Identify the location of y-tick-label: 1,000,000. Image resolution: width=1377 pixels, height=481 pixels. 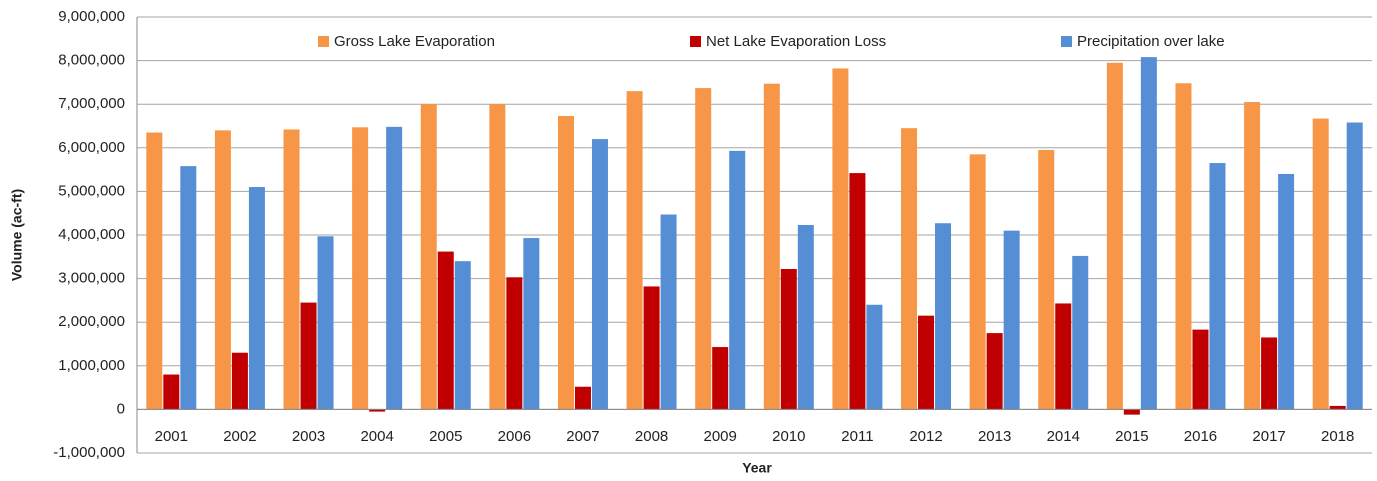
(91, 365).